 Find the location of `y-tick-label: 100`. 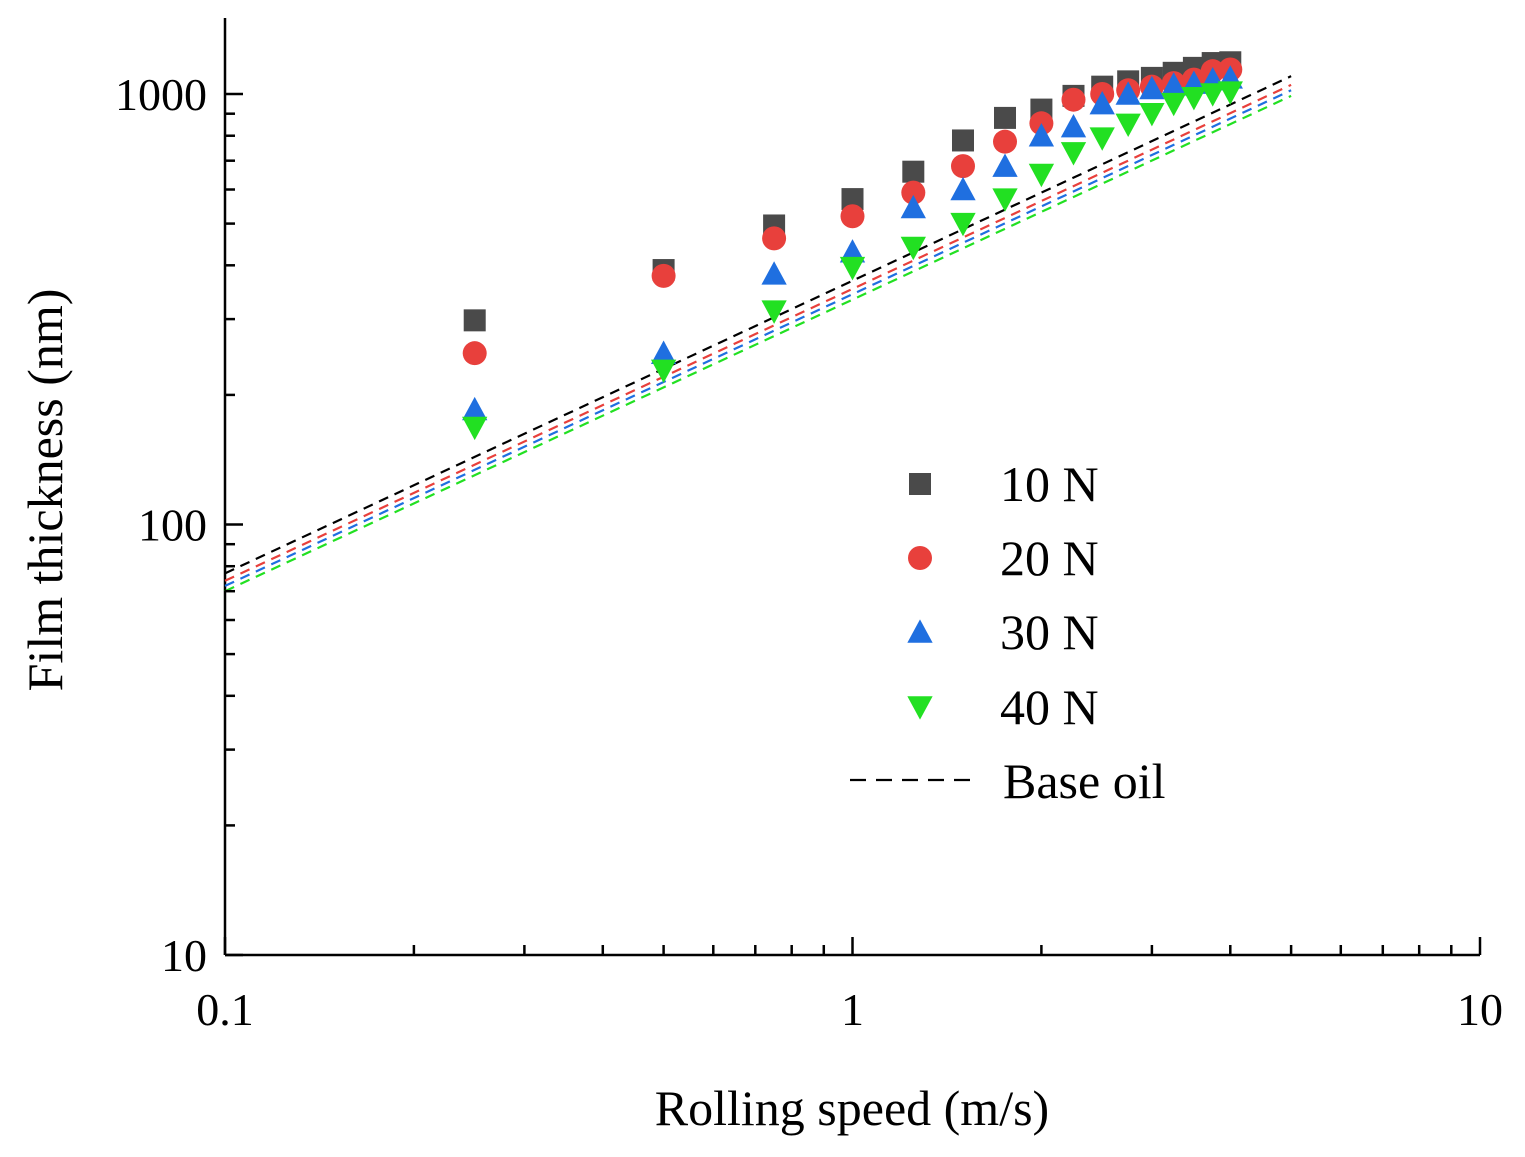

y-tick-label: 100 is located at coordinates (172, 525).